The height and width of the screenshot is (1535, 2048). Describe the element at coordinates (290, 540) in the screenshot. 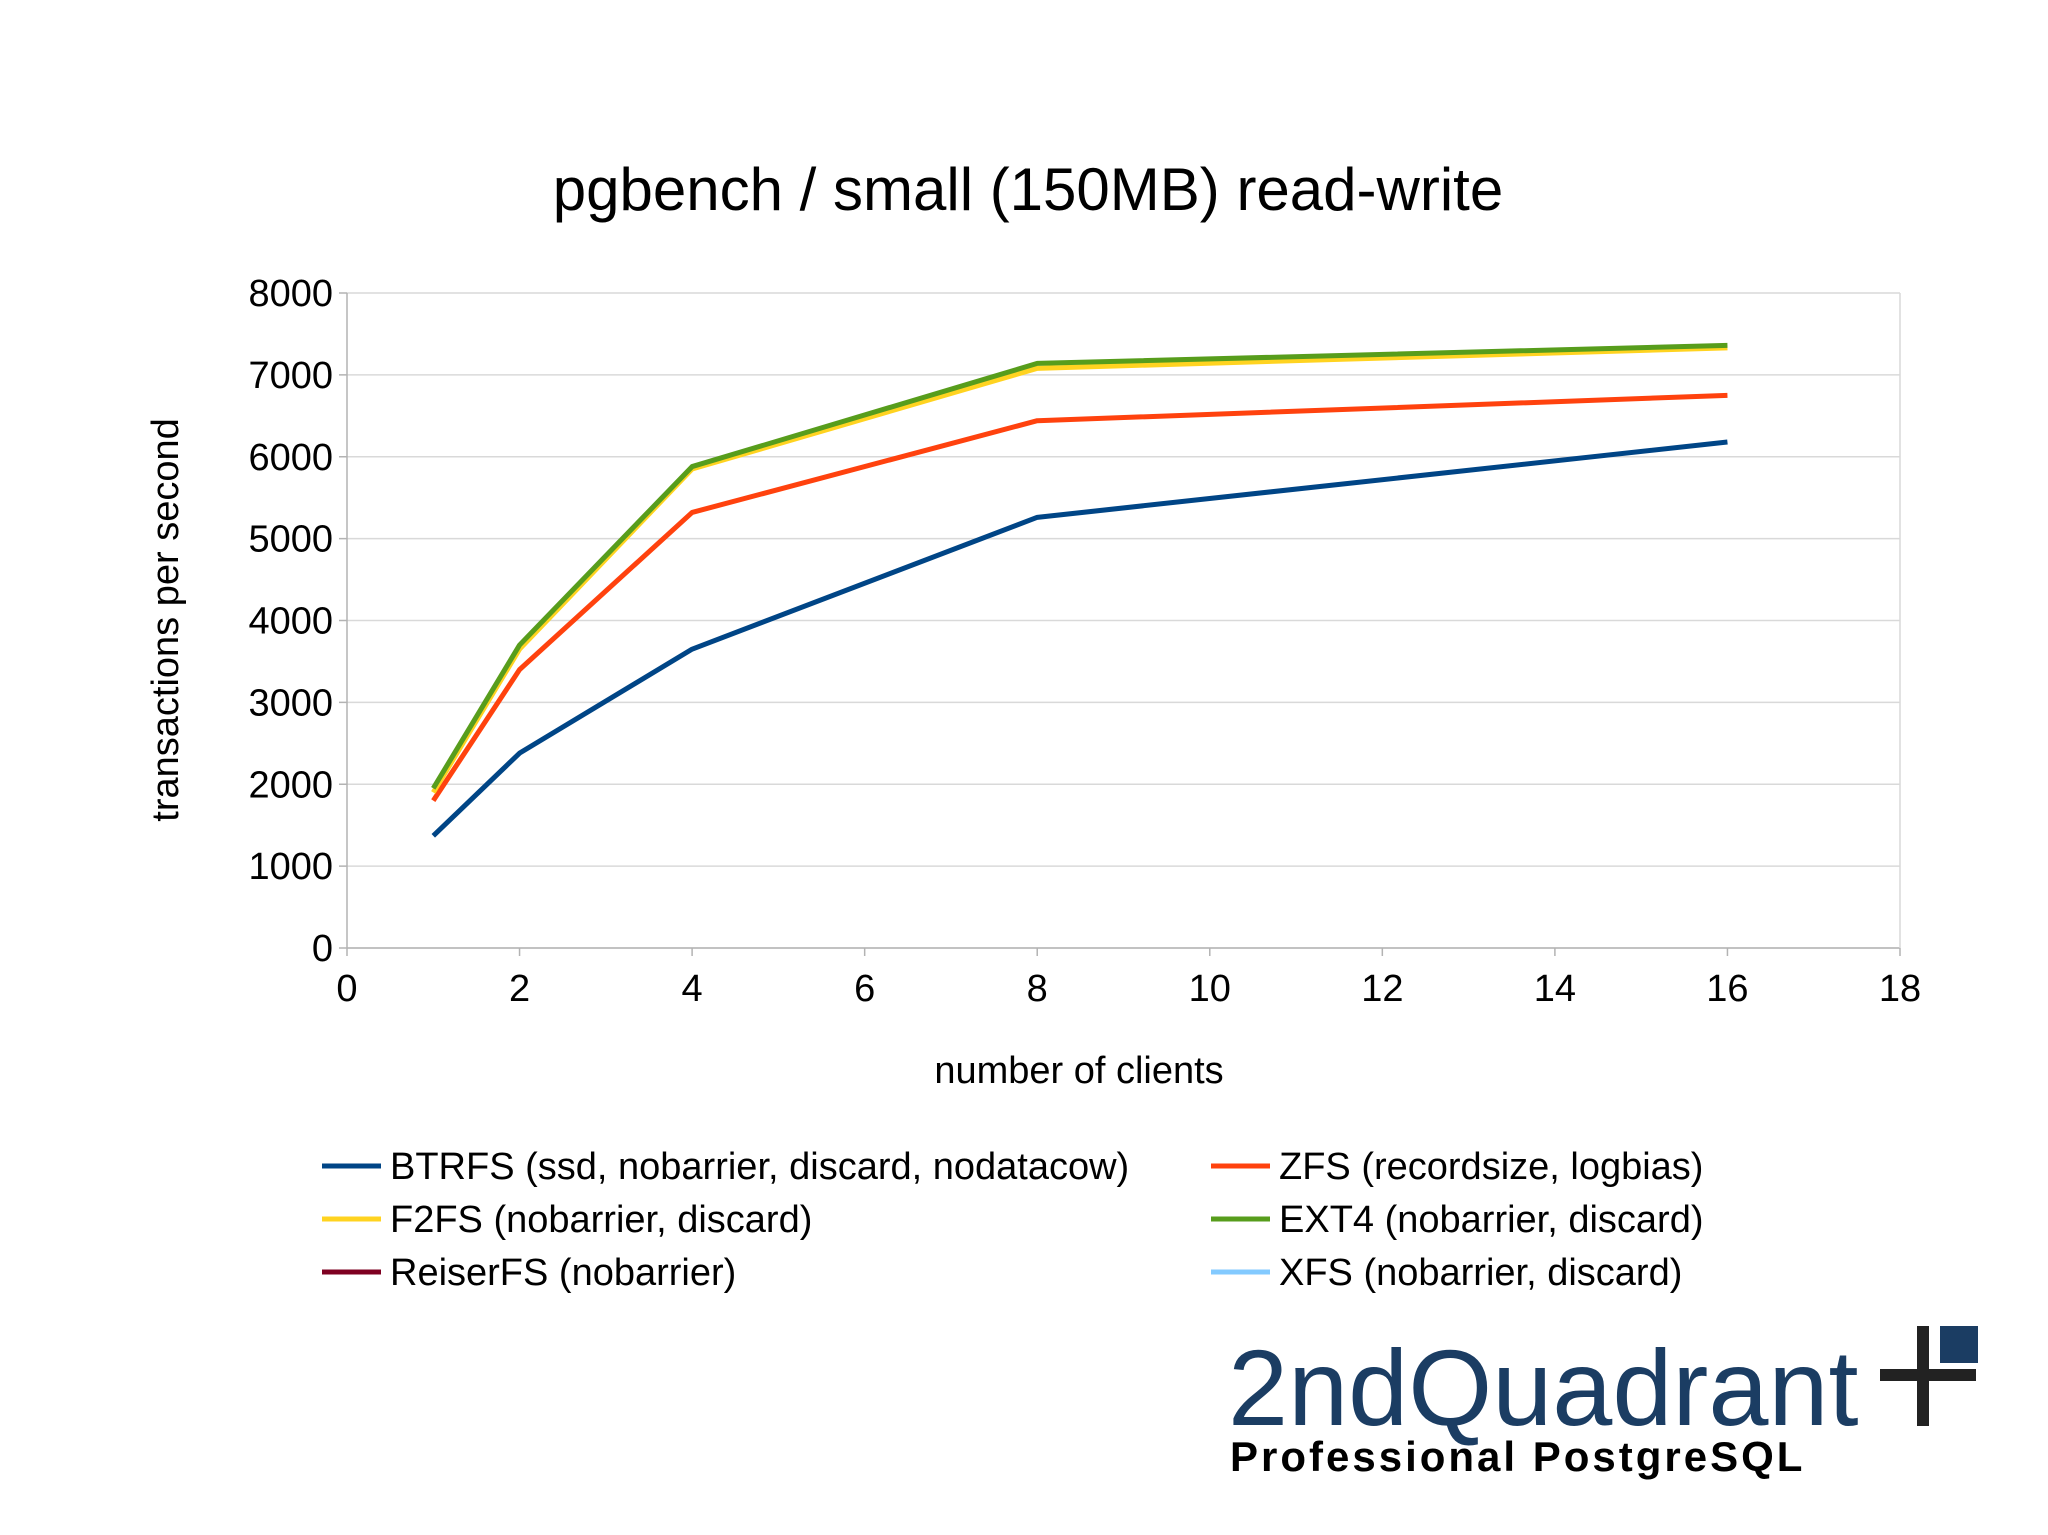

I see `y-tick-label: 5000` at that location.